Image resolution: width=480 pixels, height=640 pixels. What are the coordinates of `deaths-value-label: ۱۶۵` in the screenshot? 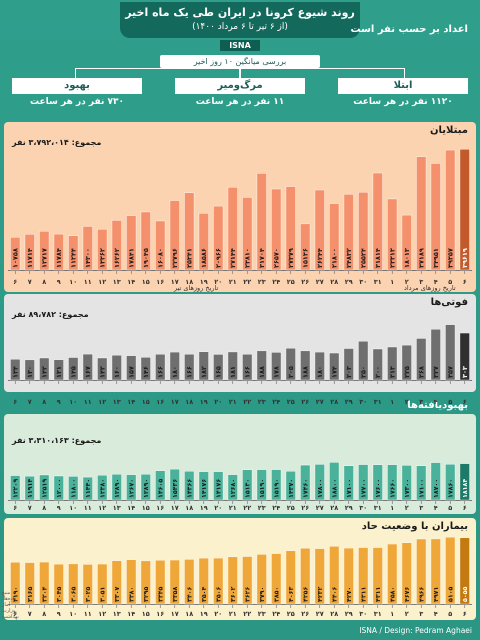 It's located at (218, 372).